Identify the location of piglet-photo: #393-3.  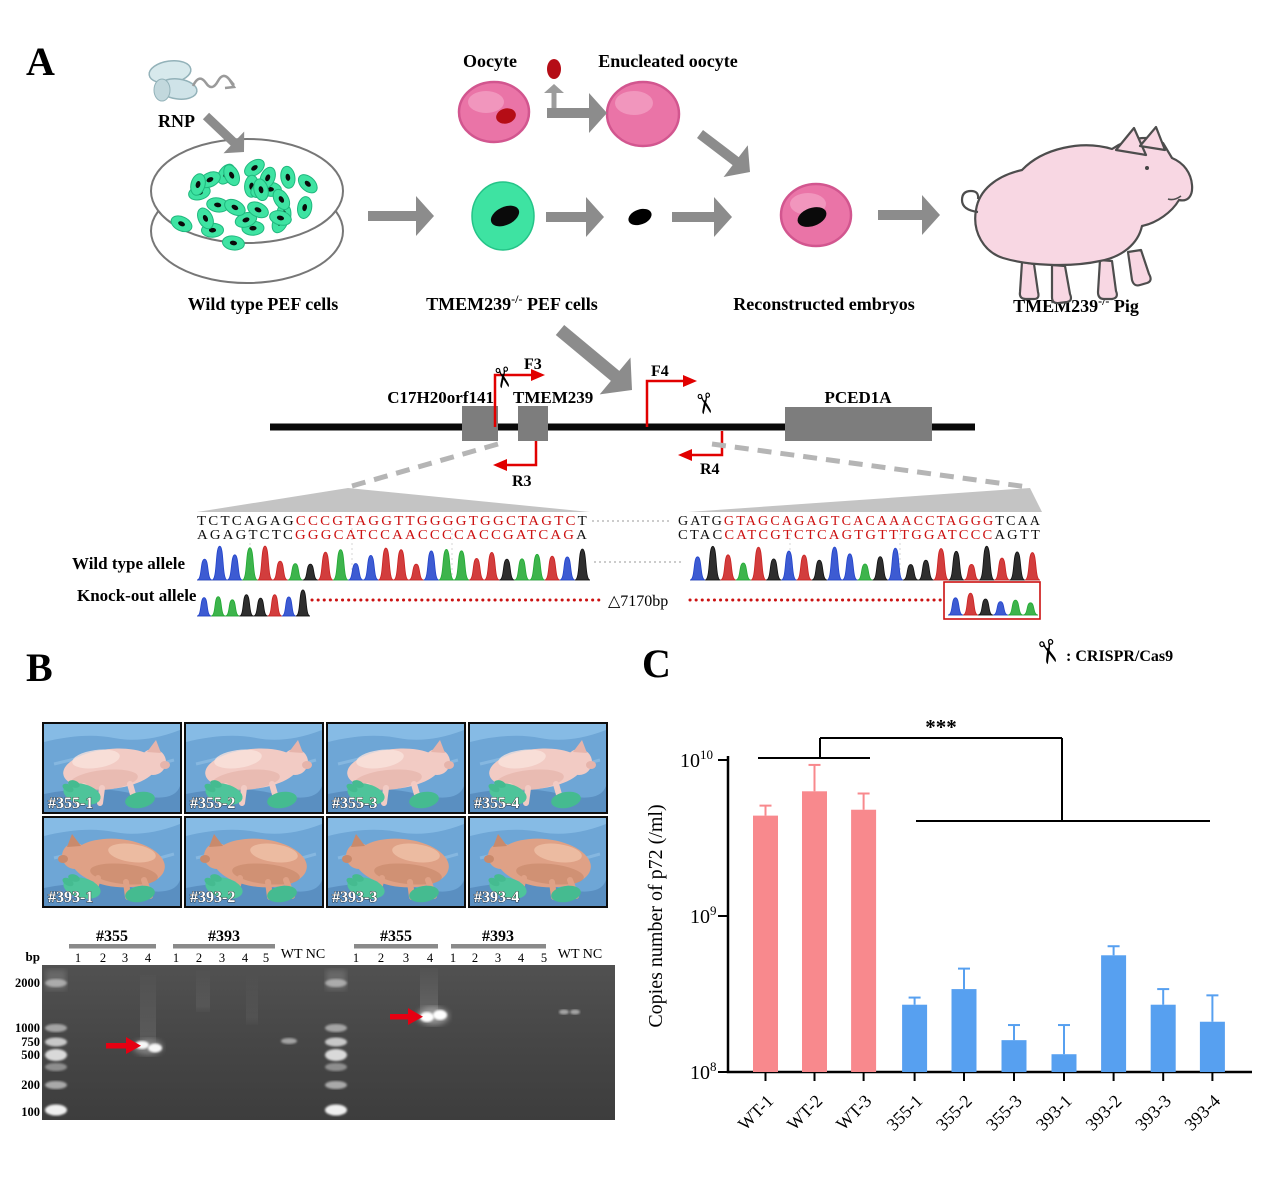
(396, 862).